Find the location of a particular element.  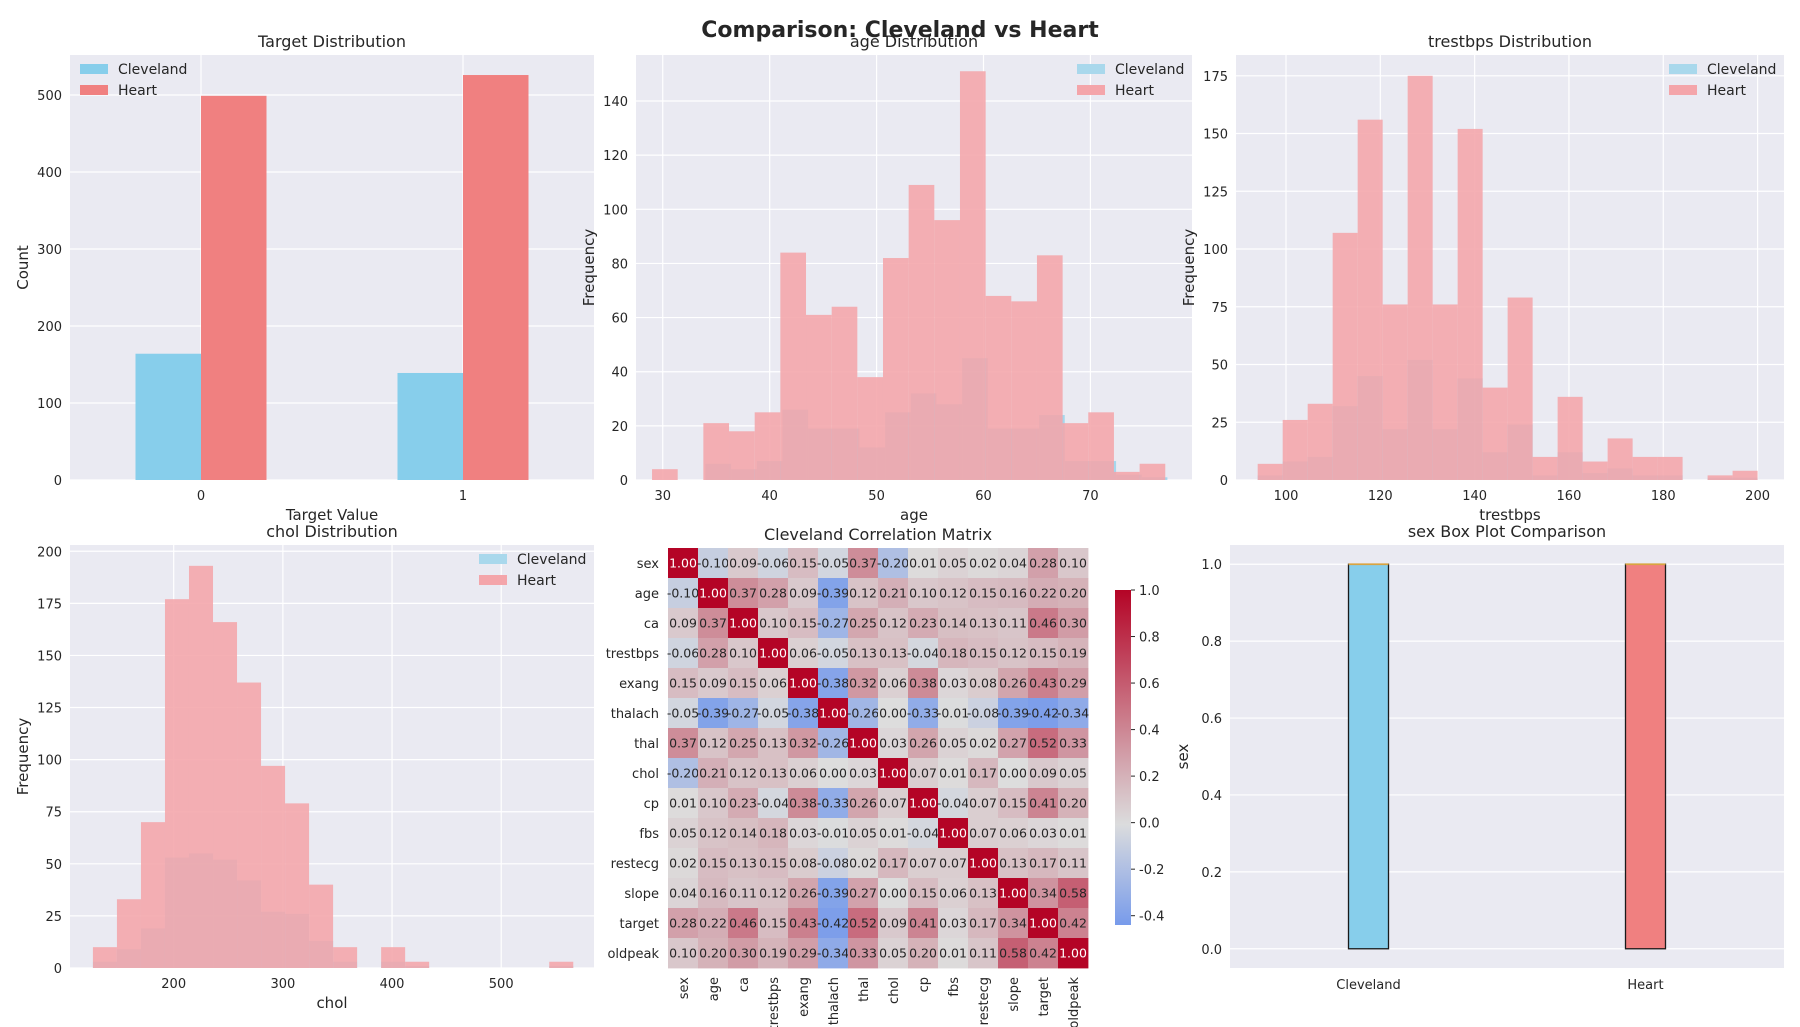

cleveland-bar is located at coordinates (430, 426).